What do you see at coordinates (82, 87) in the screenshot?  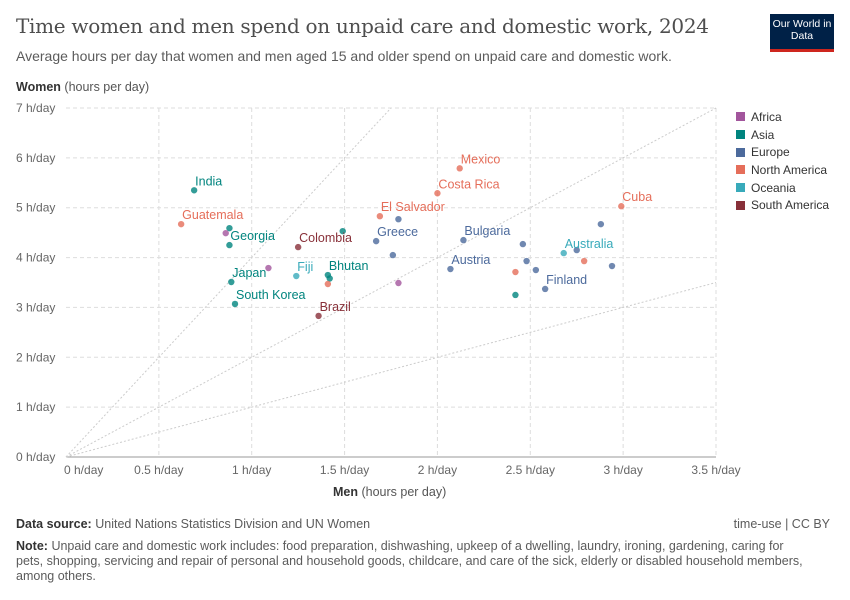 I see `y-axis-label: Women (hours per day)` at bounding box center [82, 87].